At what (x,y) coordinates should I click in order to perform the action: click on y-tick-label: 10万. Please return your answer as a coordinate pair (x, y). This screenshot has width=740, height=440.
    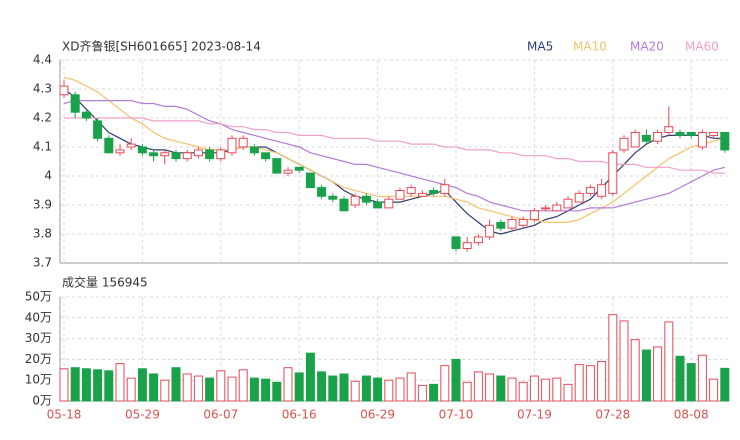
    Looking at the image, I should click on (38, 380).